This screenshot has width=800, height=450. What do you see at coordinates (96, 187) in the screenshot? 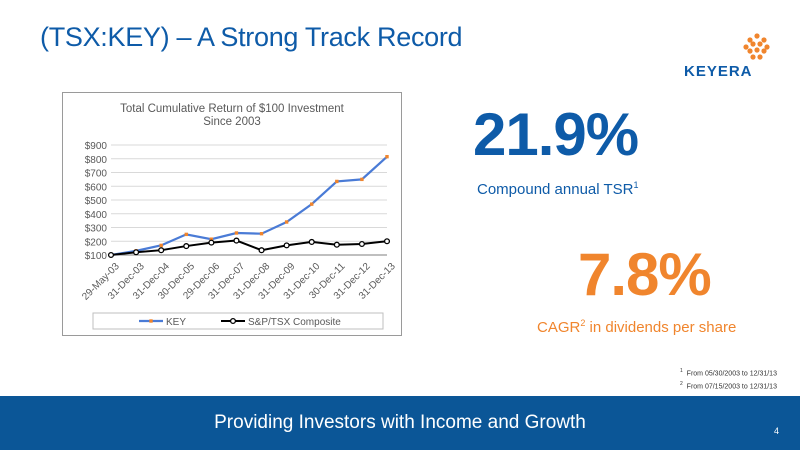
I see `y-tick-label: $600` at bounding box center [96, 187].